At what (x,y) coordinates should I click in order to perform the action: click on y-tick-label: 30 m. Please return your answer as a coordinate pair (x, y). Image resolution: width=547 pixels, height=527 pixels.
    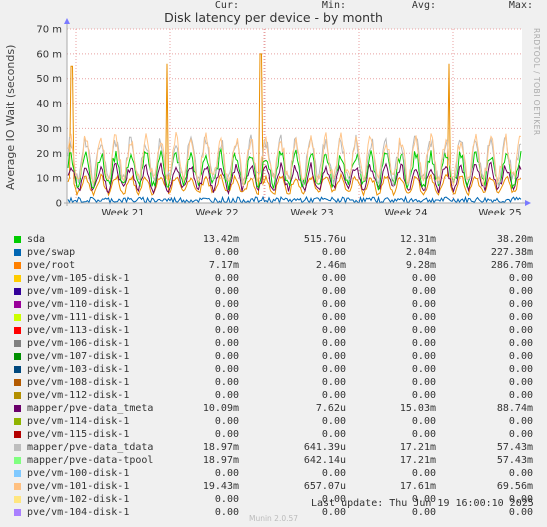
    Looking at the image, I should click on (49, 129).